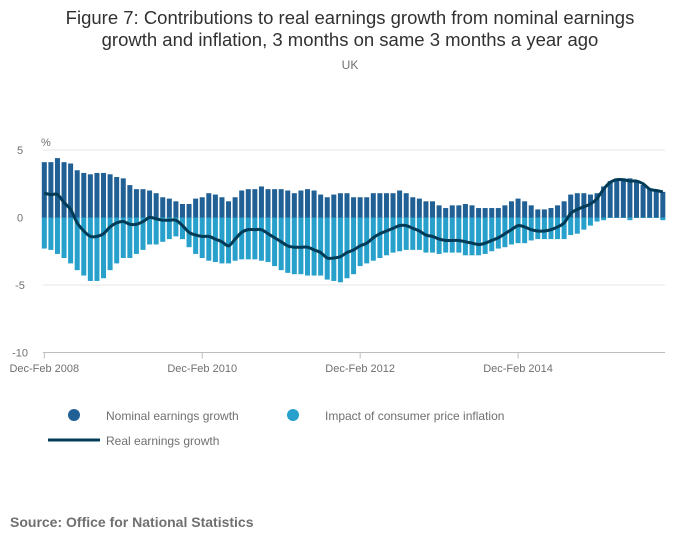 Image resolution: width=700 pixels, height=549 pixels. What do you see at coordinates (350, 65) in the screenshot?
I see `chart-subtitle: UK` at bounding box center [350, 65].